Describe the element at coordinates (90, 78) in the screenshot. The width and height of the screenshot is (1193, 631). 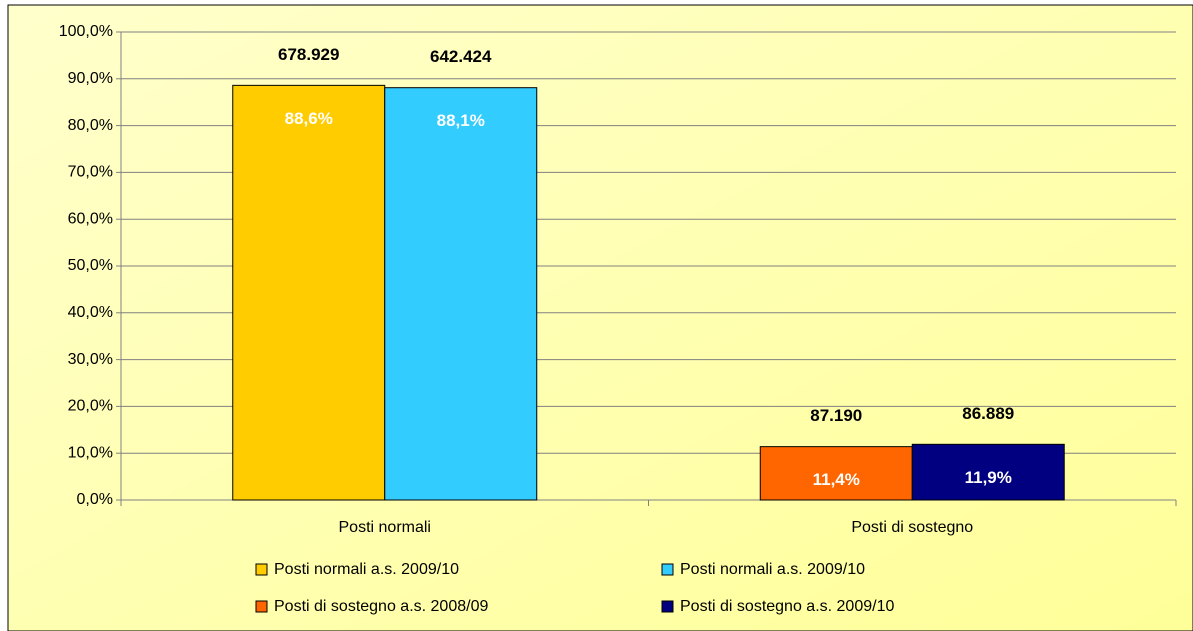
I see `y-tick-label: 90,0%` at that location.